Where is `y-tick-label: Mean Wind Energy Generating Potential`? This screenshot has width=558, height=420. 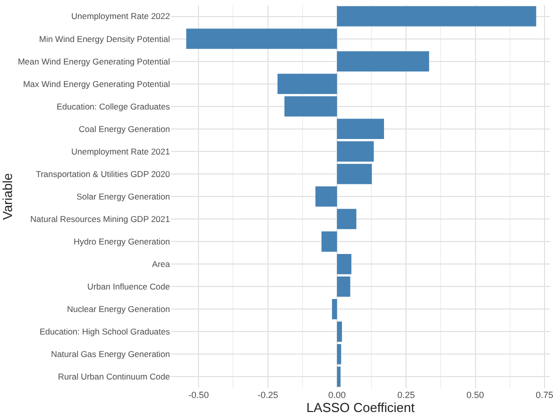 y-tick-label: Mean Wind Energy Generating Potential is located at coordinates (94, 61).